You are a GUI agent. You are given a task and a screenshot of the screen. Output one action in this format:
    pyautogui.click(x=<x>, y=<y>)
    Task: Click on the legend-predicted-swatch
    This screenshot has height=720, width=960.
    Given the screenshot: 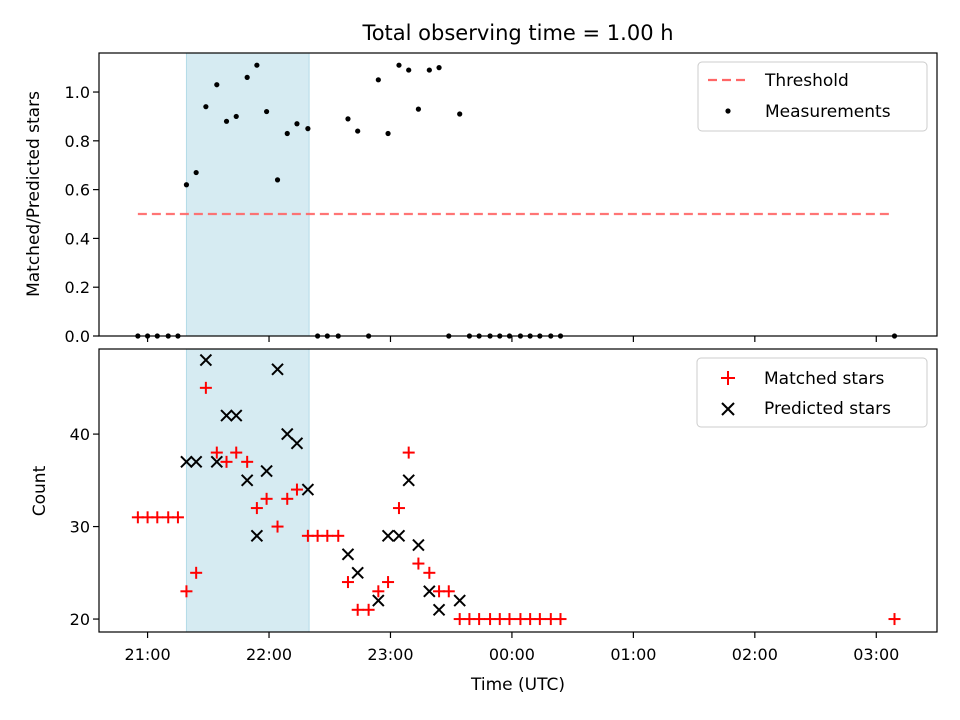 What is the action you would take?
    pyautogui.click(x=728, y=409)
    